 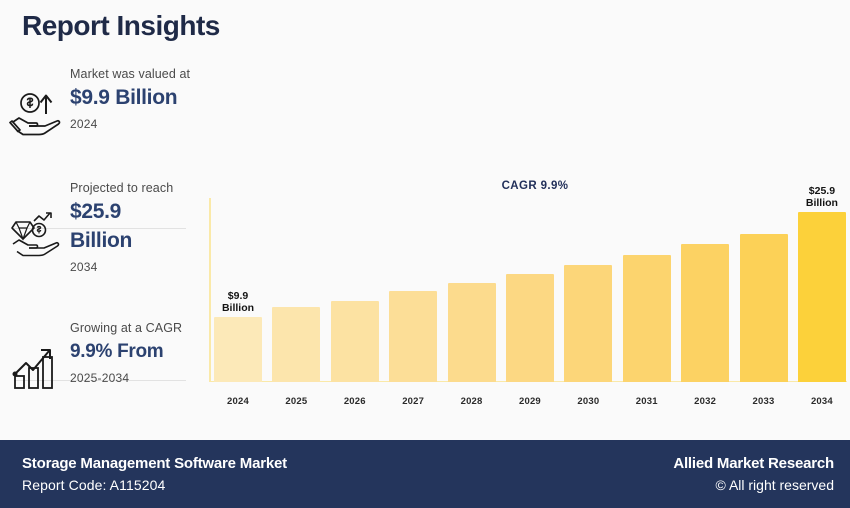 I want to click on chart-x-tick: 2032, so click(x=705, y=401).